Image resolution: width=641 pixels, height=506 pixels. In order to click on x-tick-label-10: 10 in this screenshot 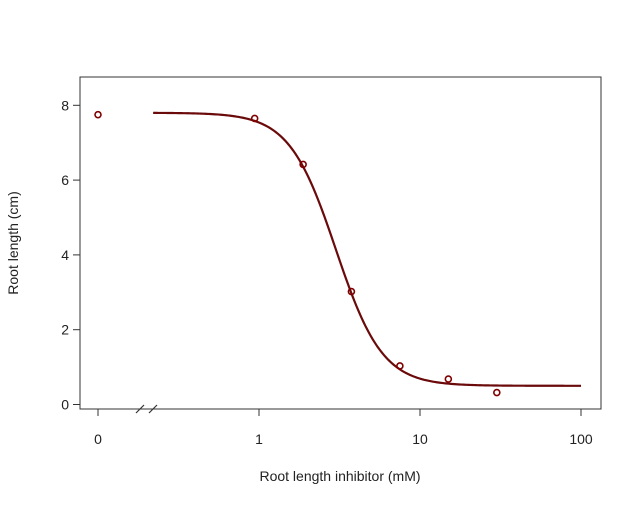, I will do `click(420, 439)`.